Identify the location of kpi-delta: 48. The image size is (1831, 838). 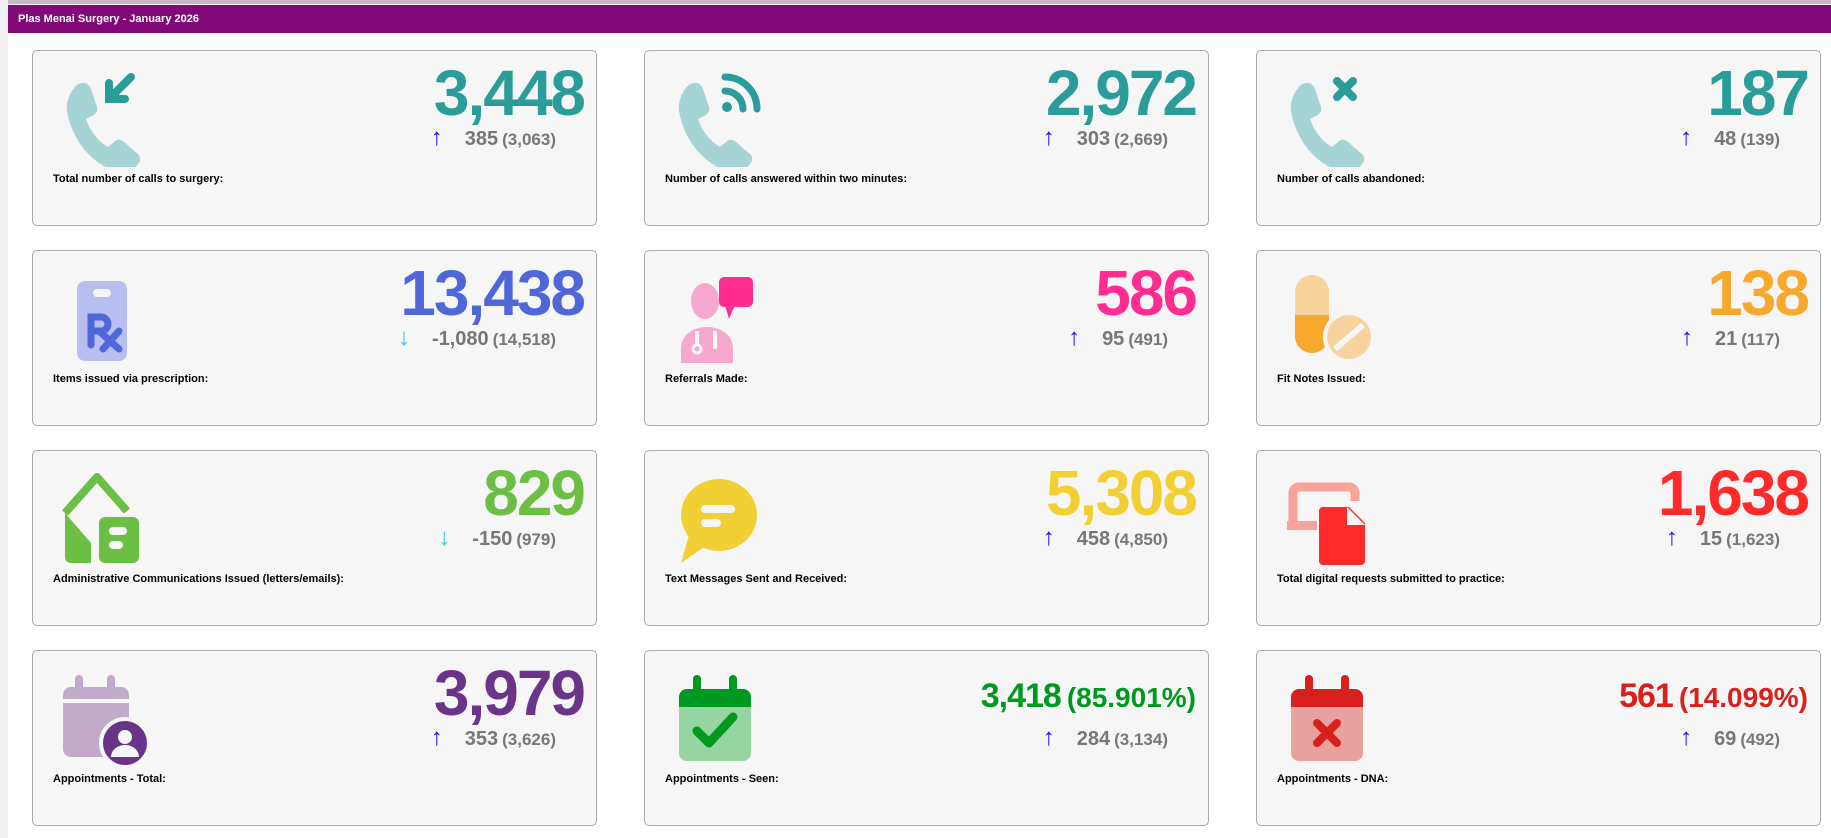
(1725, 139).